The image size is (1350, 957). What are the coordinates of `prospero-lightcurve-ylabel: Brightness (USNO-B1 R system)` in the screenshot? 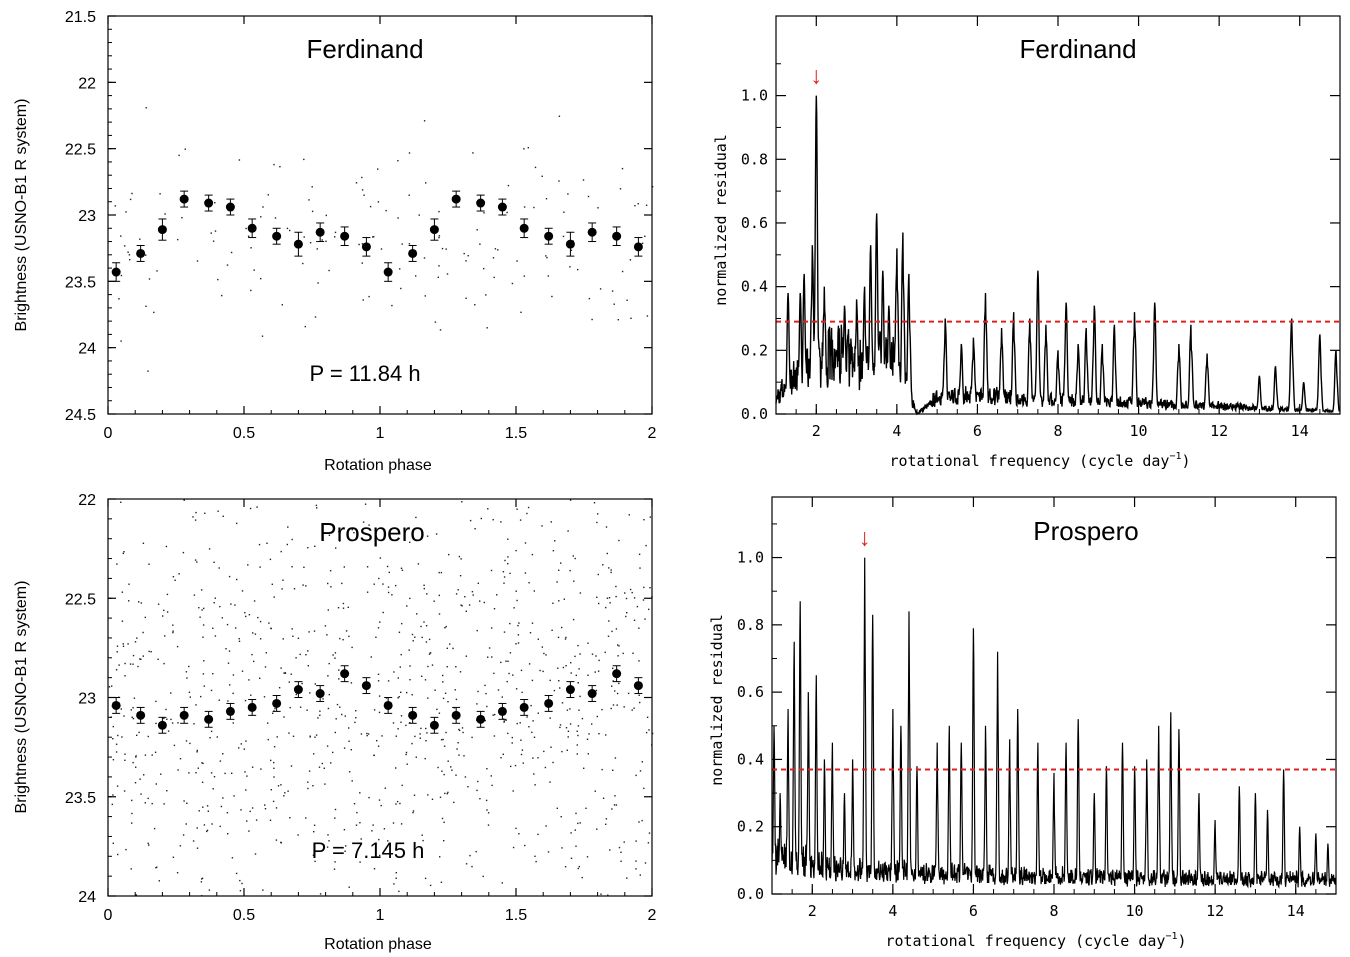 It's located at (21, 697).